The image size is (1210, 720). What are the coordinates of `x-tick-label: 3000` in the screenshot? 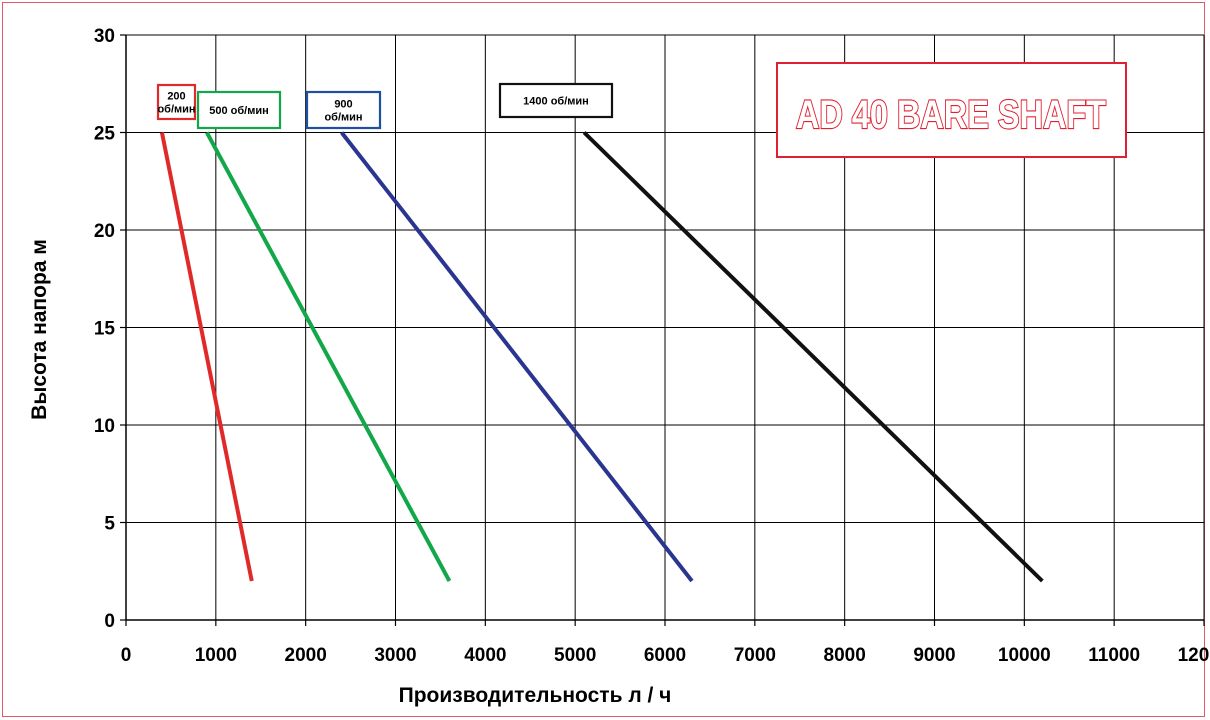 It's located at (395, 655).